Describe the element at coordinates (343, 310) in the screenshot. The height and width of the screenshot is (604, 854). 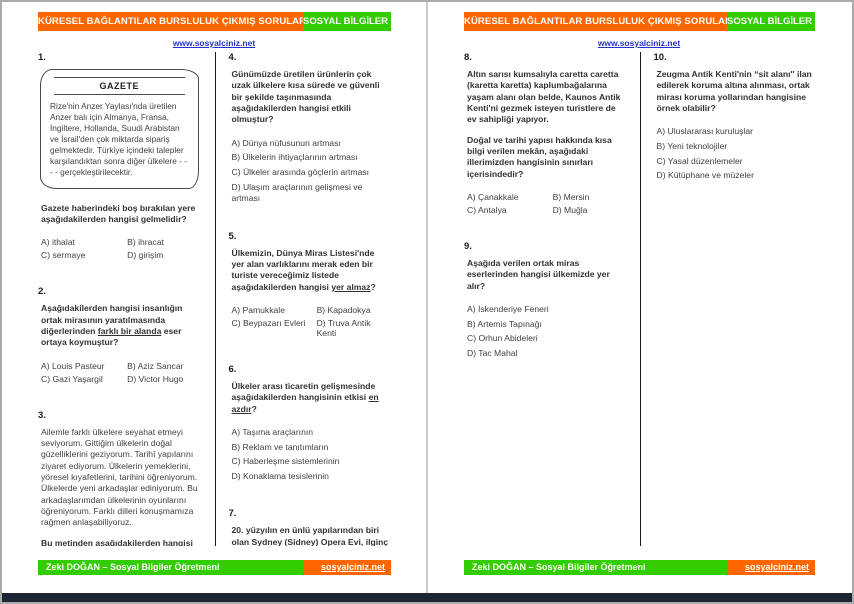
I see `option-b: B) Kapadokya` at that location.